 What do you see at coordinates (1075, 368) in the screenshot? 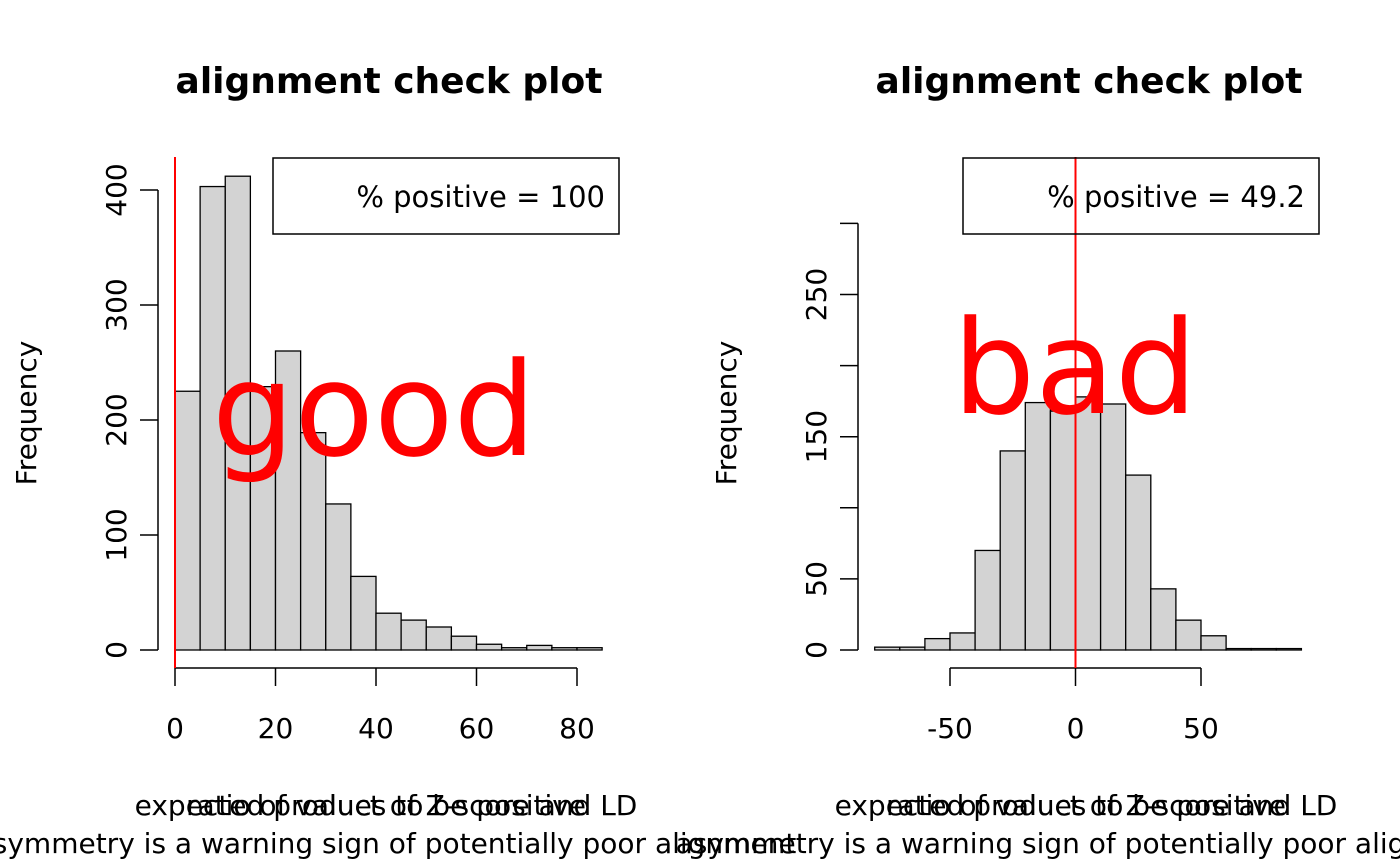
I see `right-annotation: bad` at bounding box center [1075, 368].